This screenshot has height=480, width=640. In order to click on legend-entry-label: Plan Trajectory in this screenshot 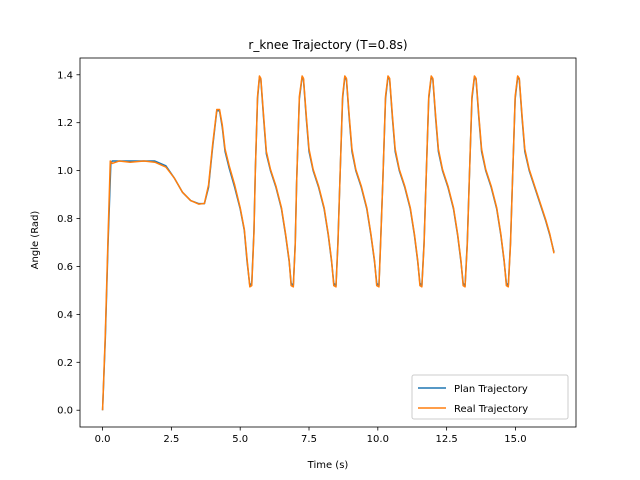, I will do `click(491, 389)`.